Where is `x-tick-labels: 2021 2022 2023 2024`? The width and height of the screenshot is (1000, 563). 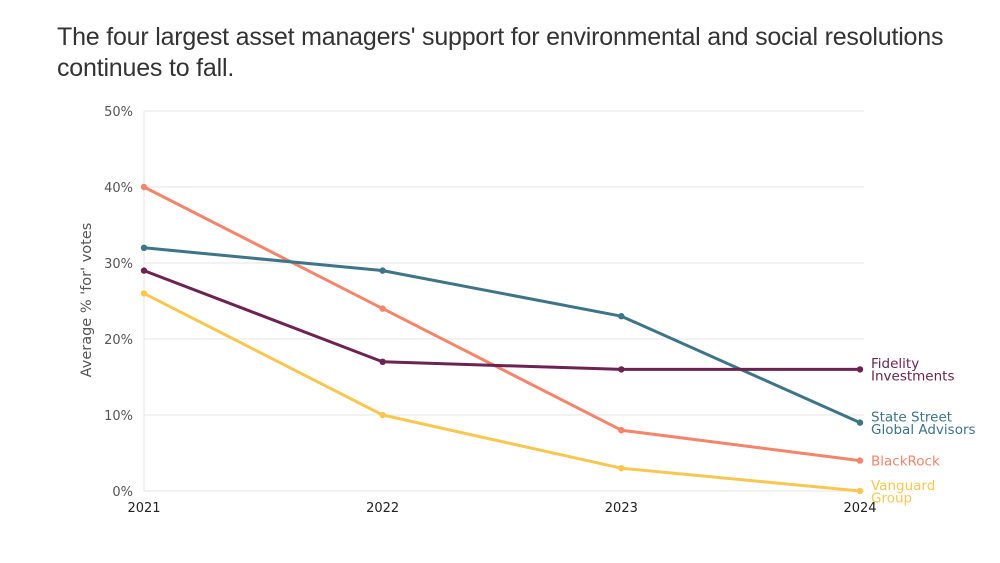
x-tick-labels: 2021 2022 2023 2024 is located at coordinates (501, 508).